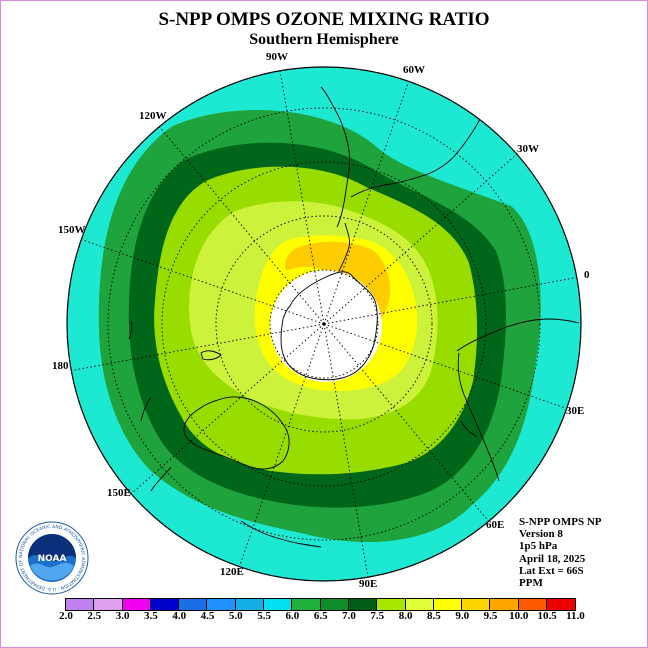 Image resolution: width=648 pixels, height=648 pixels. I want to click on colorbar-tick-label: 5.0, so click(235, 616).